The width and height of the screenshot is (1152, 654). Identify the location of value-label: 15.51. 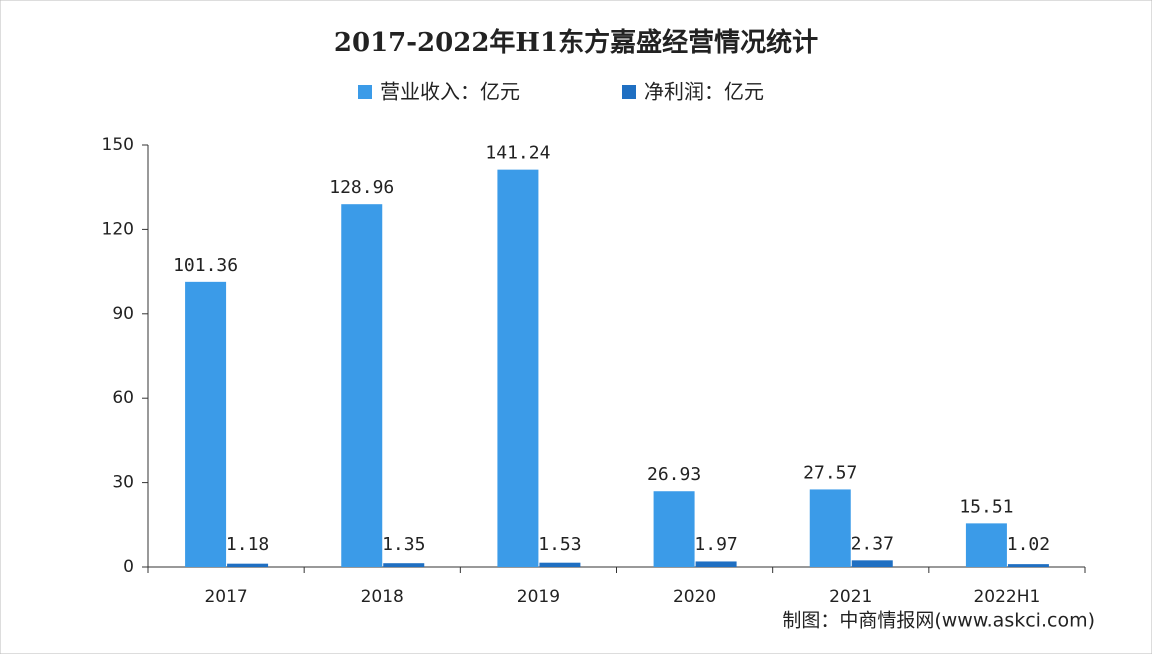
(986, 506).